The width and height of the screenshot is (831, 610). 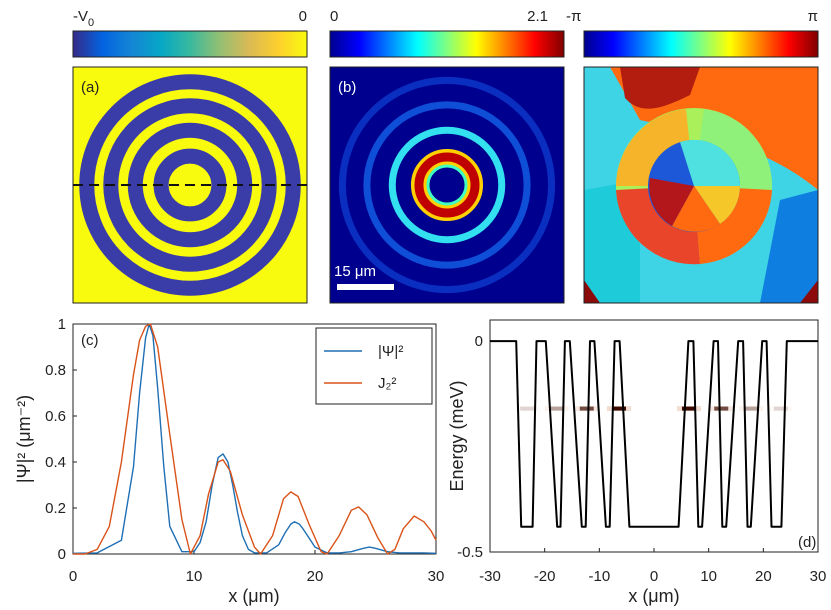 What do you see at coordinates (83, 18) in the screenshot?
I see `colorbar-a-min-label: -V0` at bounding box center [83, 18].